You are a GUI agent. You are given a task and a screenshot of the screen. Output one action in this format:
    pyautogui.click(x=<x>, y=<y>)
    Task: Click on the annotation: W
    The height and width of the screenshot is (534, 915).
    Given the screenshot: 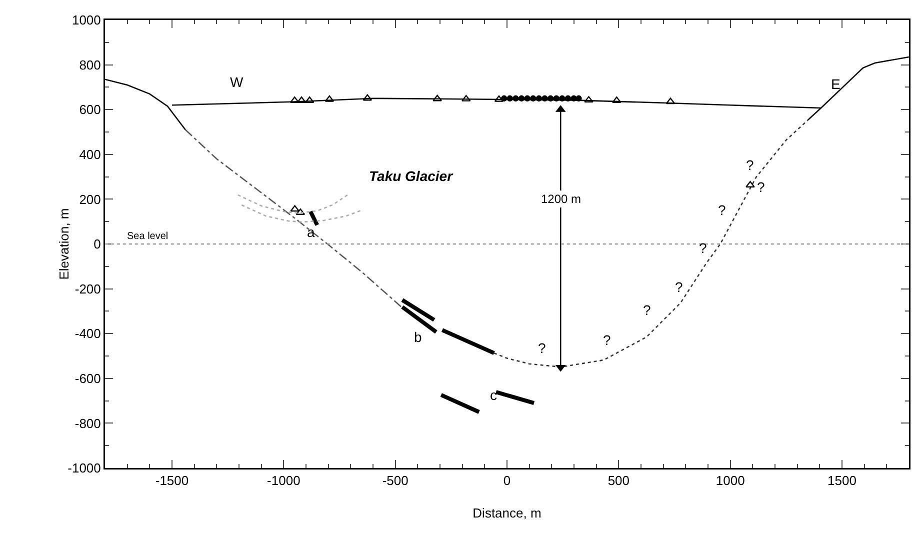 What is the action you would take?
    pyautogui.click(x=237, y=82)
    